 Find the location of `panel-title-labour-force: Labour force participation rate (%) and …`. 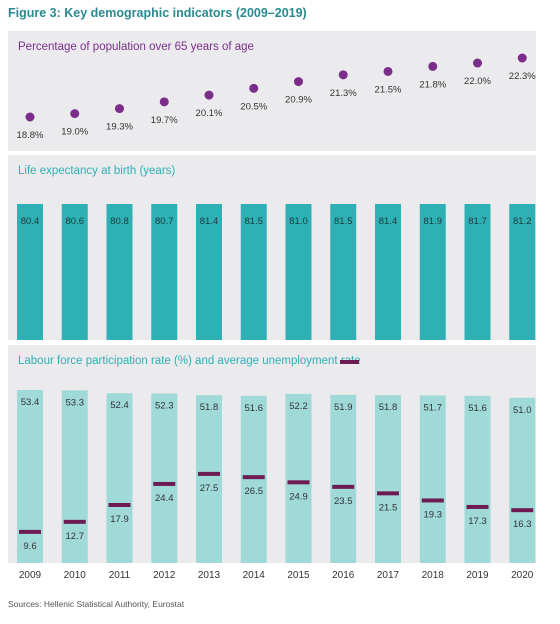

panel-title-labour-force: Labour force participation rate (%) and … is located at coordinates (189, 361).